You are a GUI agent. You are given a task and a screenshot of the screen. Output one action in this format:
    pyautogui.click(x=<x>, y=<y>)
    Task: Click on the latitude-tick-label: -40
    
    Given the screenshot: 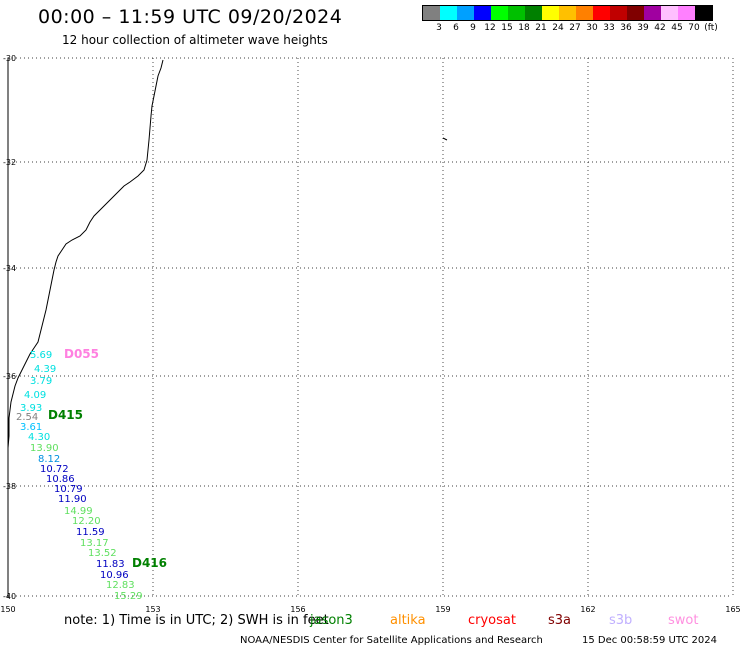 What is the action you would take?
    pyautogui.click(x=9, y=596)
    